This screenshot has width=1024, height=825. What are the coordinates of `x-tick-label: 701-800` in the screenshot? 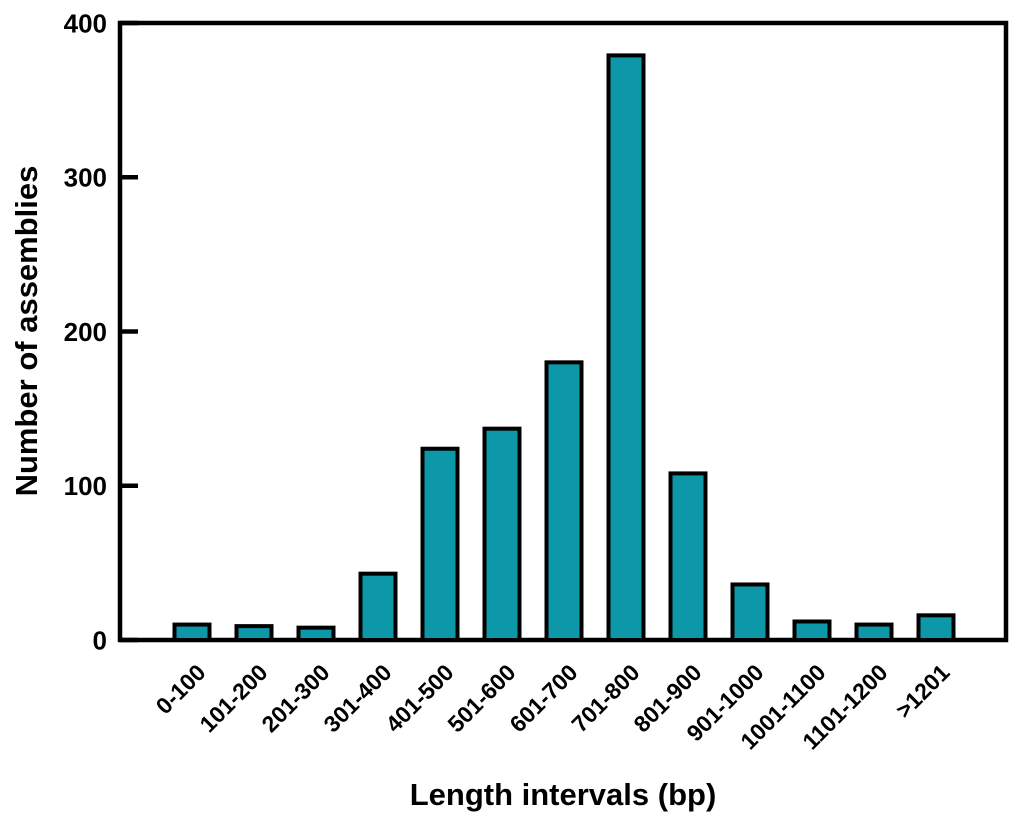 It's located at (605, 698).